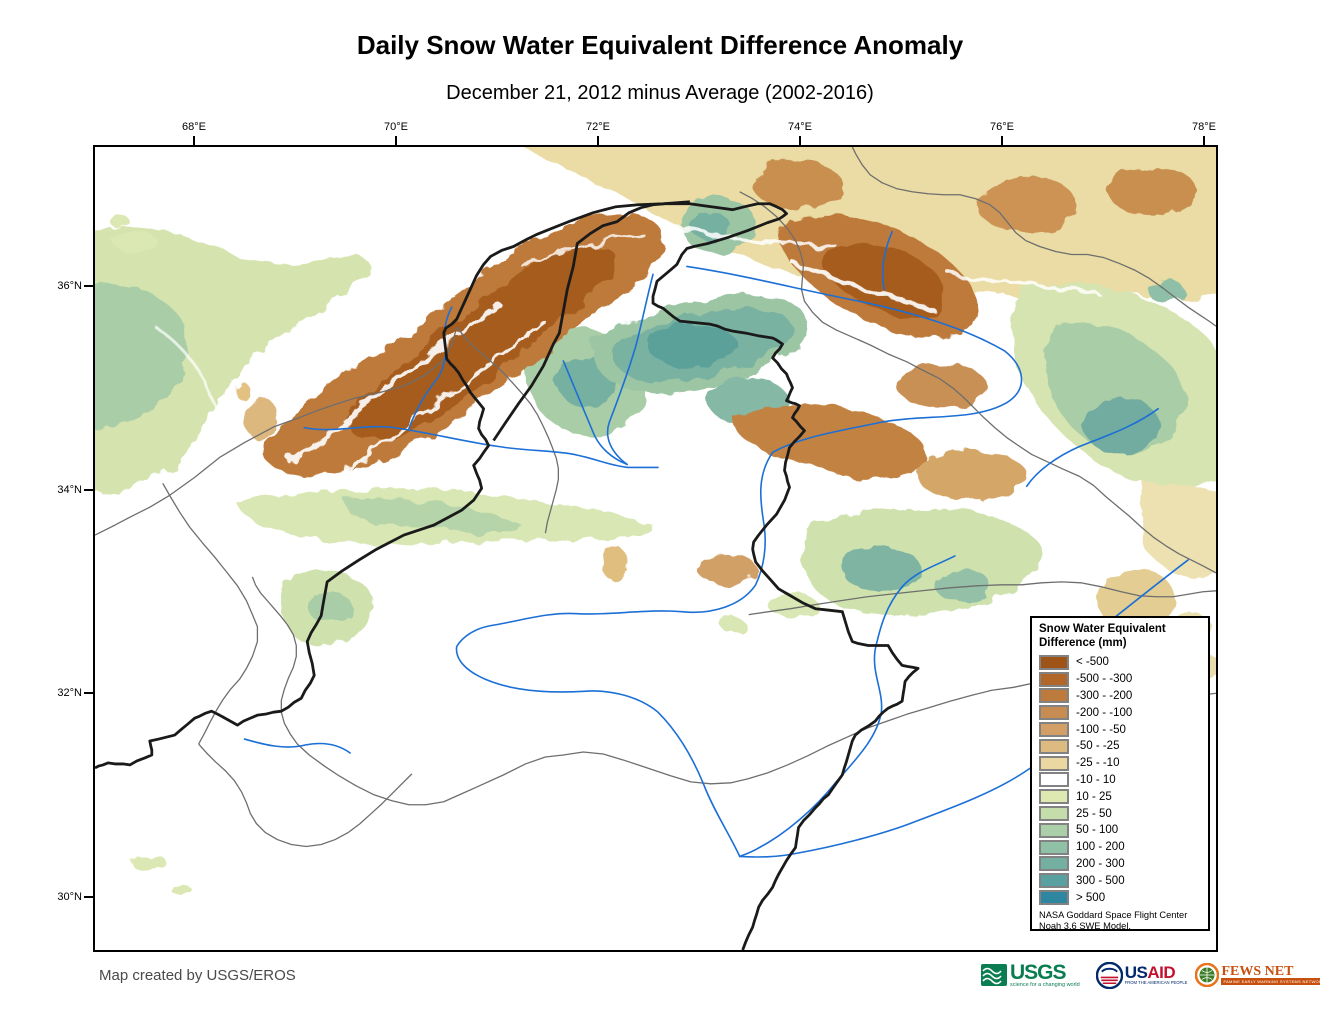 The height and width of the screenshot is (1020, 1320). I want to click on legend-item-label: 50 - 100, so click(1097, 830).